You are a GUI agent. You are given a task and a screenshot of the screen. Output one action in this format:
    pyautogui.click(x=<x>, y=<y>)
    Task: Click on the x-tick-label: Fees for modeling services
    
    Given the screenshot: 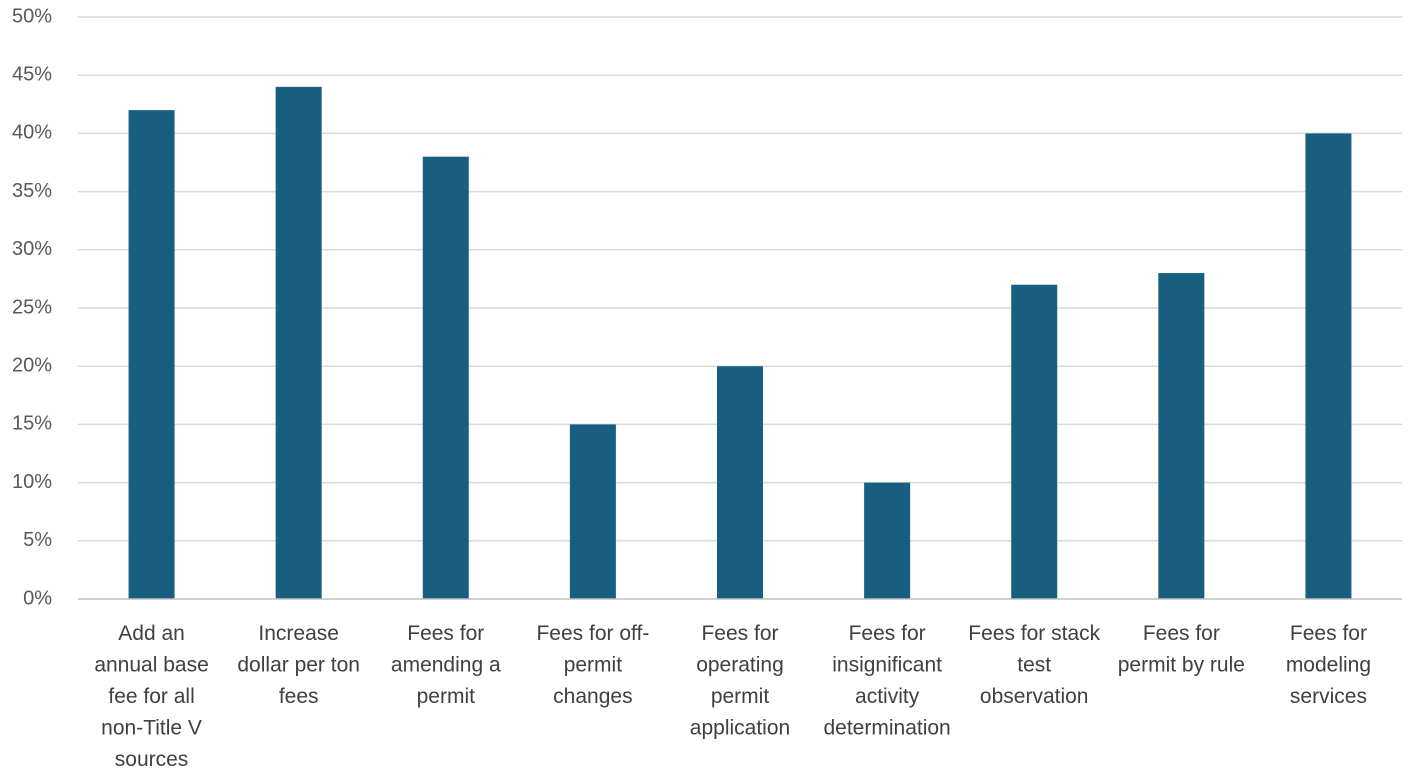 What is the action you would take?
    pyautogui.click(x=1328, y=665)
    